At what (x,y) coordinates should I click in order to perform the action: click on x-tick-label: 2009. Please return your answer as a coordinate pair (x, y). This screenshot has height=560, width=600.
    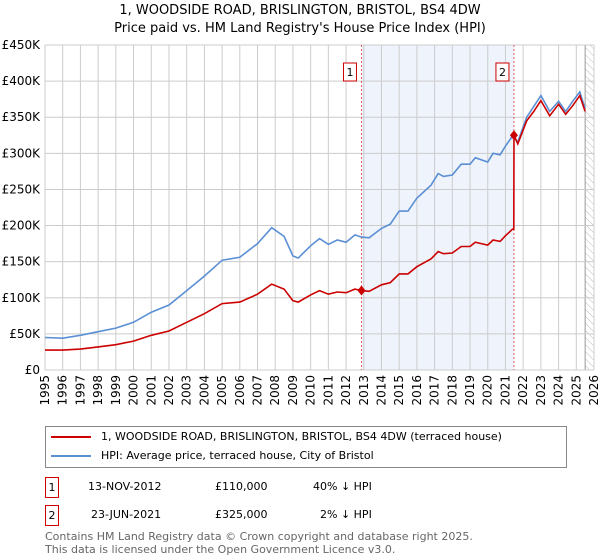
    Looking at the image, I should click on (293, 390).